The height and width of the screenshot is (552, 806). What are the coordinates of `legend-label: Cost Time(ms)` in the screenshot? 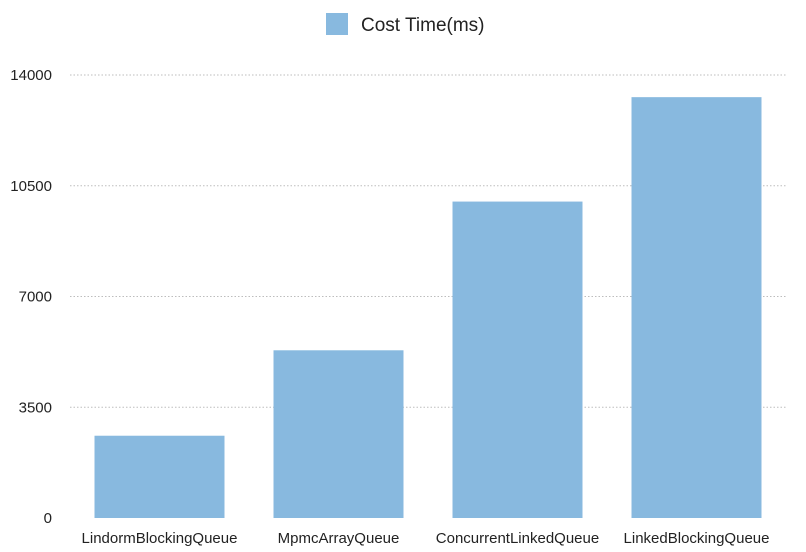 It's located at (423, 25).